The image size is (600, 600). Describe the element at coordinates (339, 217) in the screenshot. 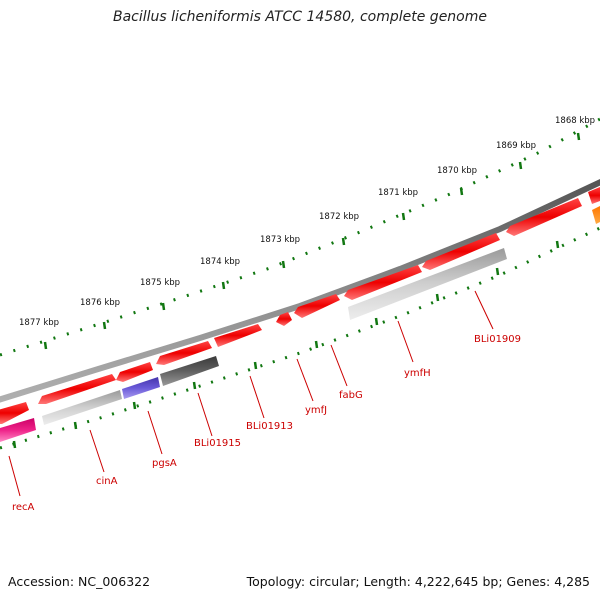

I see `scale-label: 1872 kbp` at that location.